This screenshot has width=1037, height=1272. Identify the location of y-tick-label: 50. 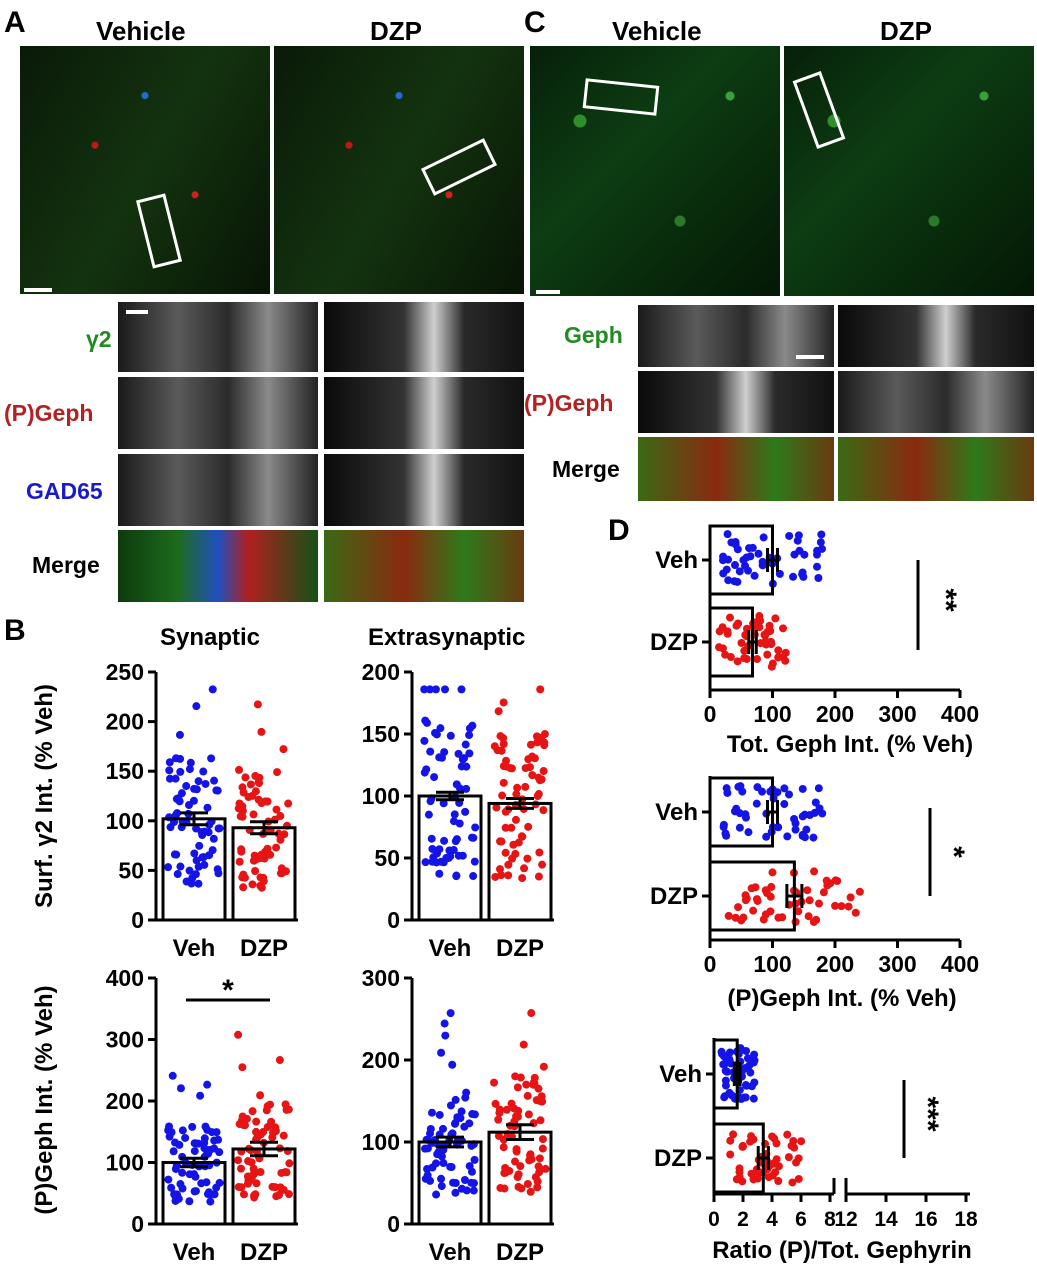
(387, 858).